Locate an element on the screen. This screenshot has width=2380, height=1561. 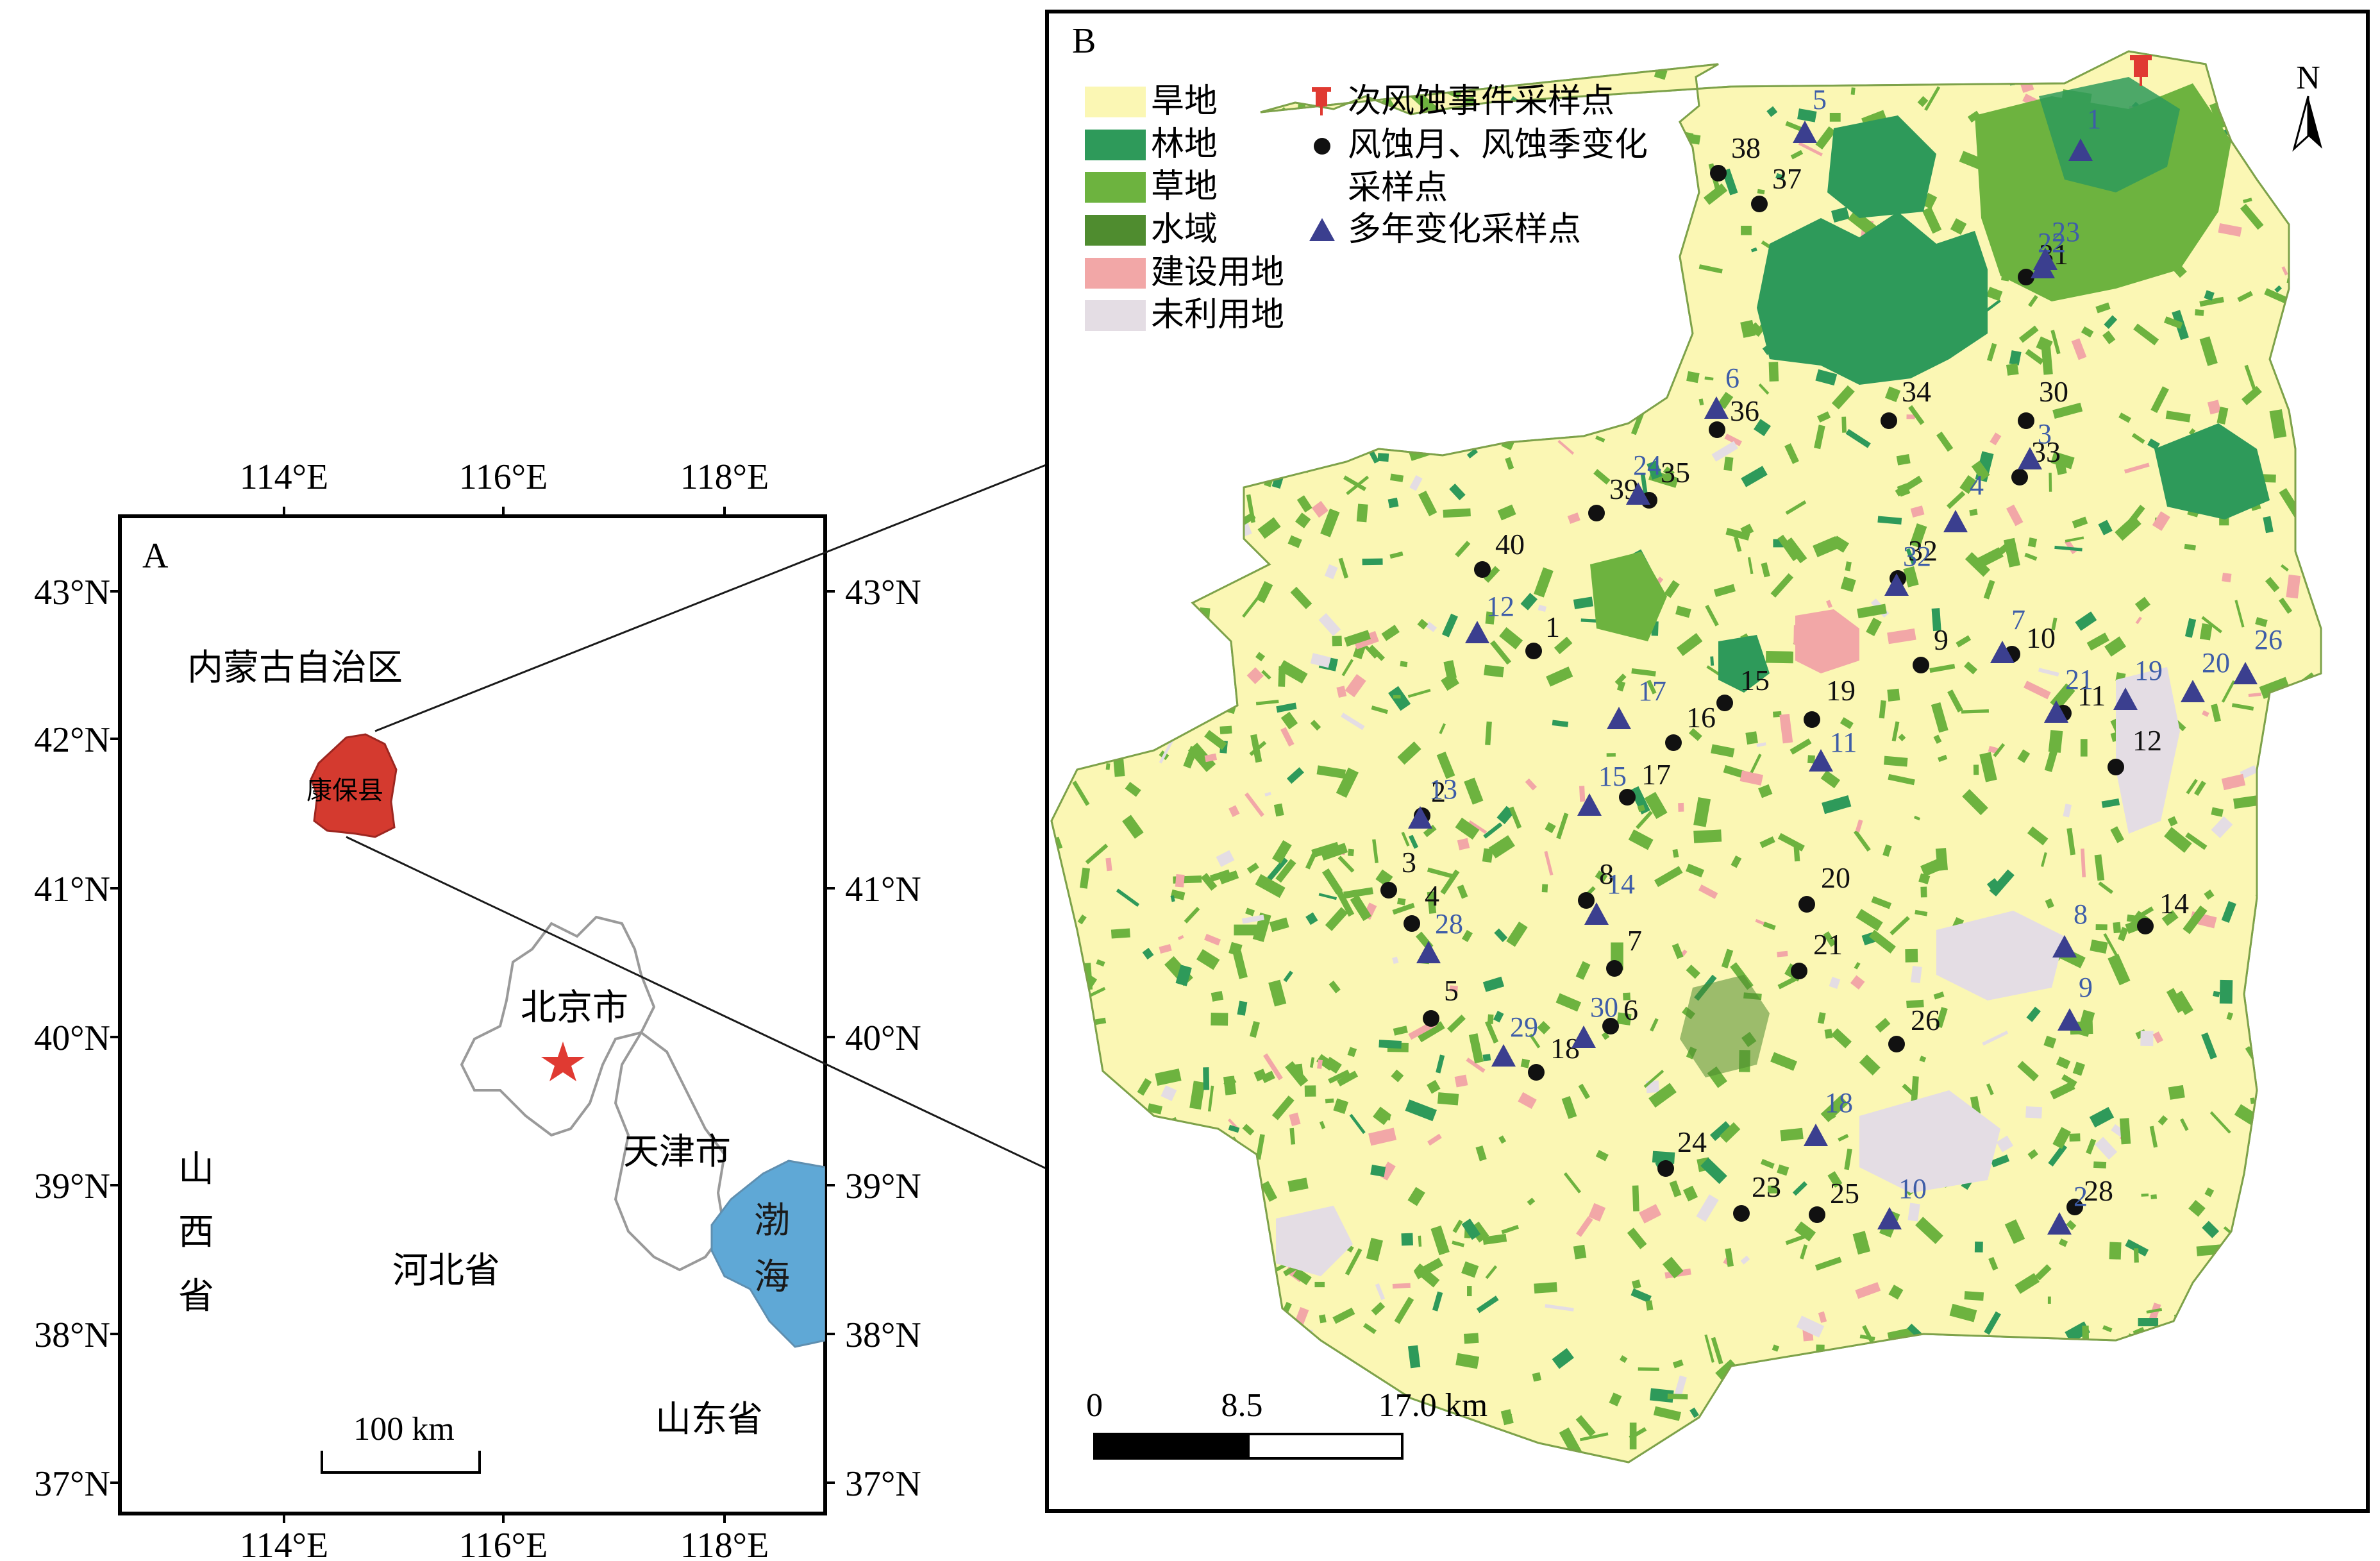
tianjin-label: 天津市 is located at coordinates (677, 1152).